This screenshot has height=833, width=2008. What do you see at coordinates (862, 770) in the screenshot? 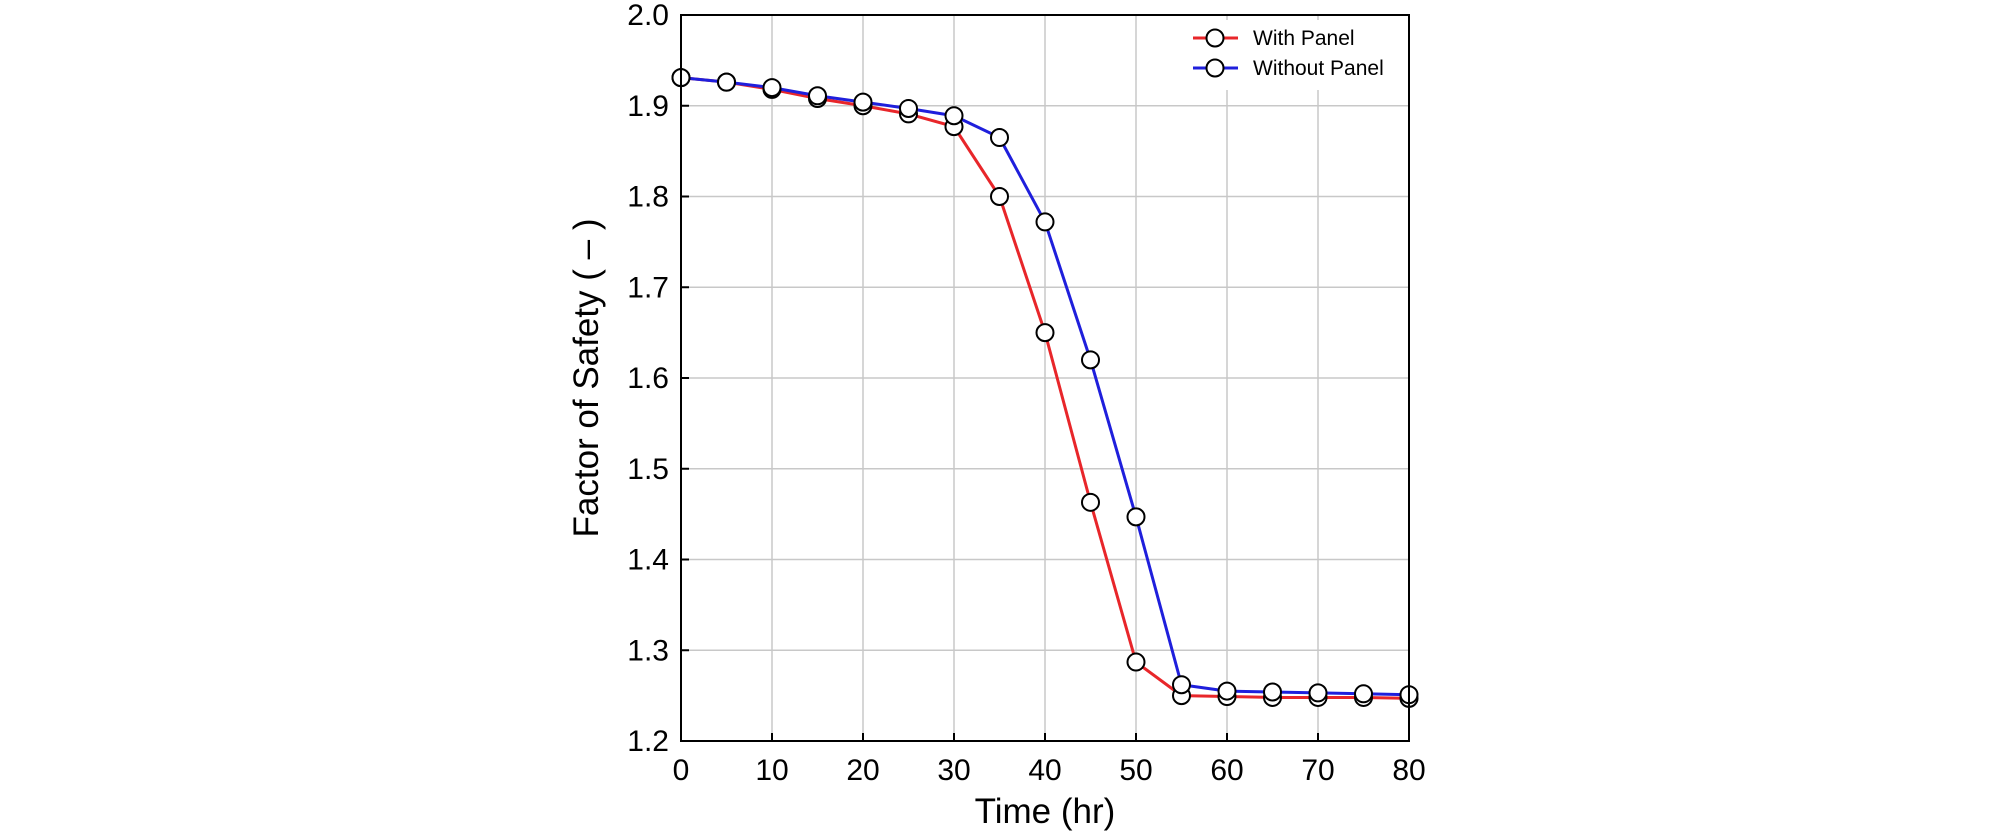
I see `x-tick-label: 20` at bounding box center [862, 770].